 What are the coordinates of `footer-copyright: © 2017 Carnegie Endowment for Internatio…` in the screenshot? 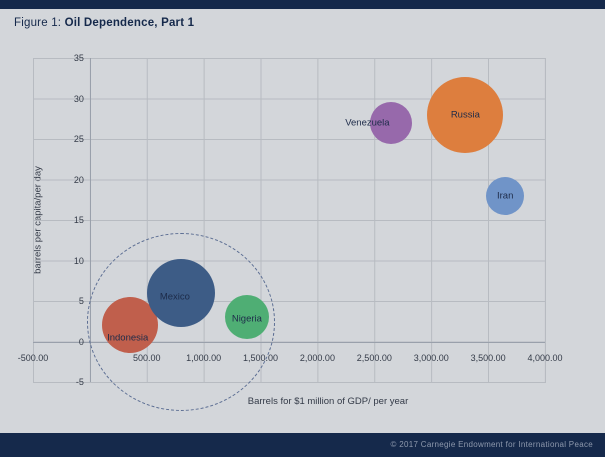 It's located at (491, 444).